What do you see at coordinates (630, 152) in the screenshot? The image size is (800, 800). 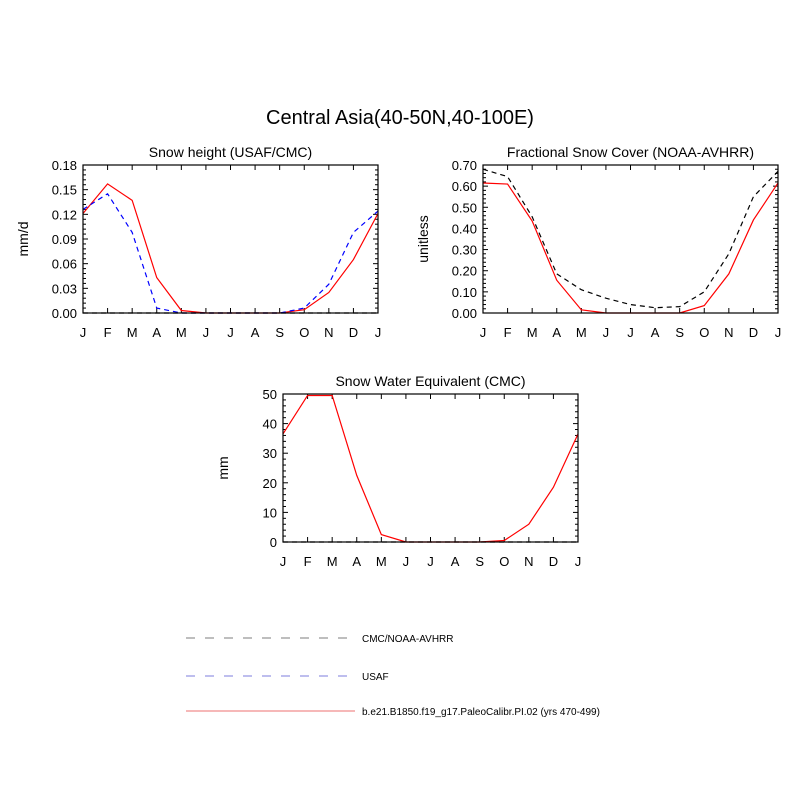 I see `panel-title: Fractional Snow Cover (NOAA-AVHRR)` at bounding box center [630, 152].